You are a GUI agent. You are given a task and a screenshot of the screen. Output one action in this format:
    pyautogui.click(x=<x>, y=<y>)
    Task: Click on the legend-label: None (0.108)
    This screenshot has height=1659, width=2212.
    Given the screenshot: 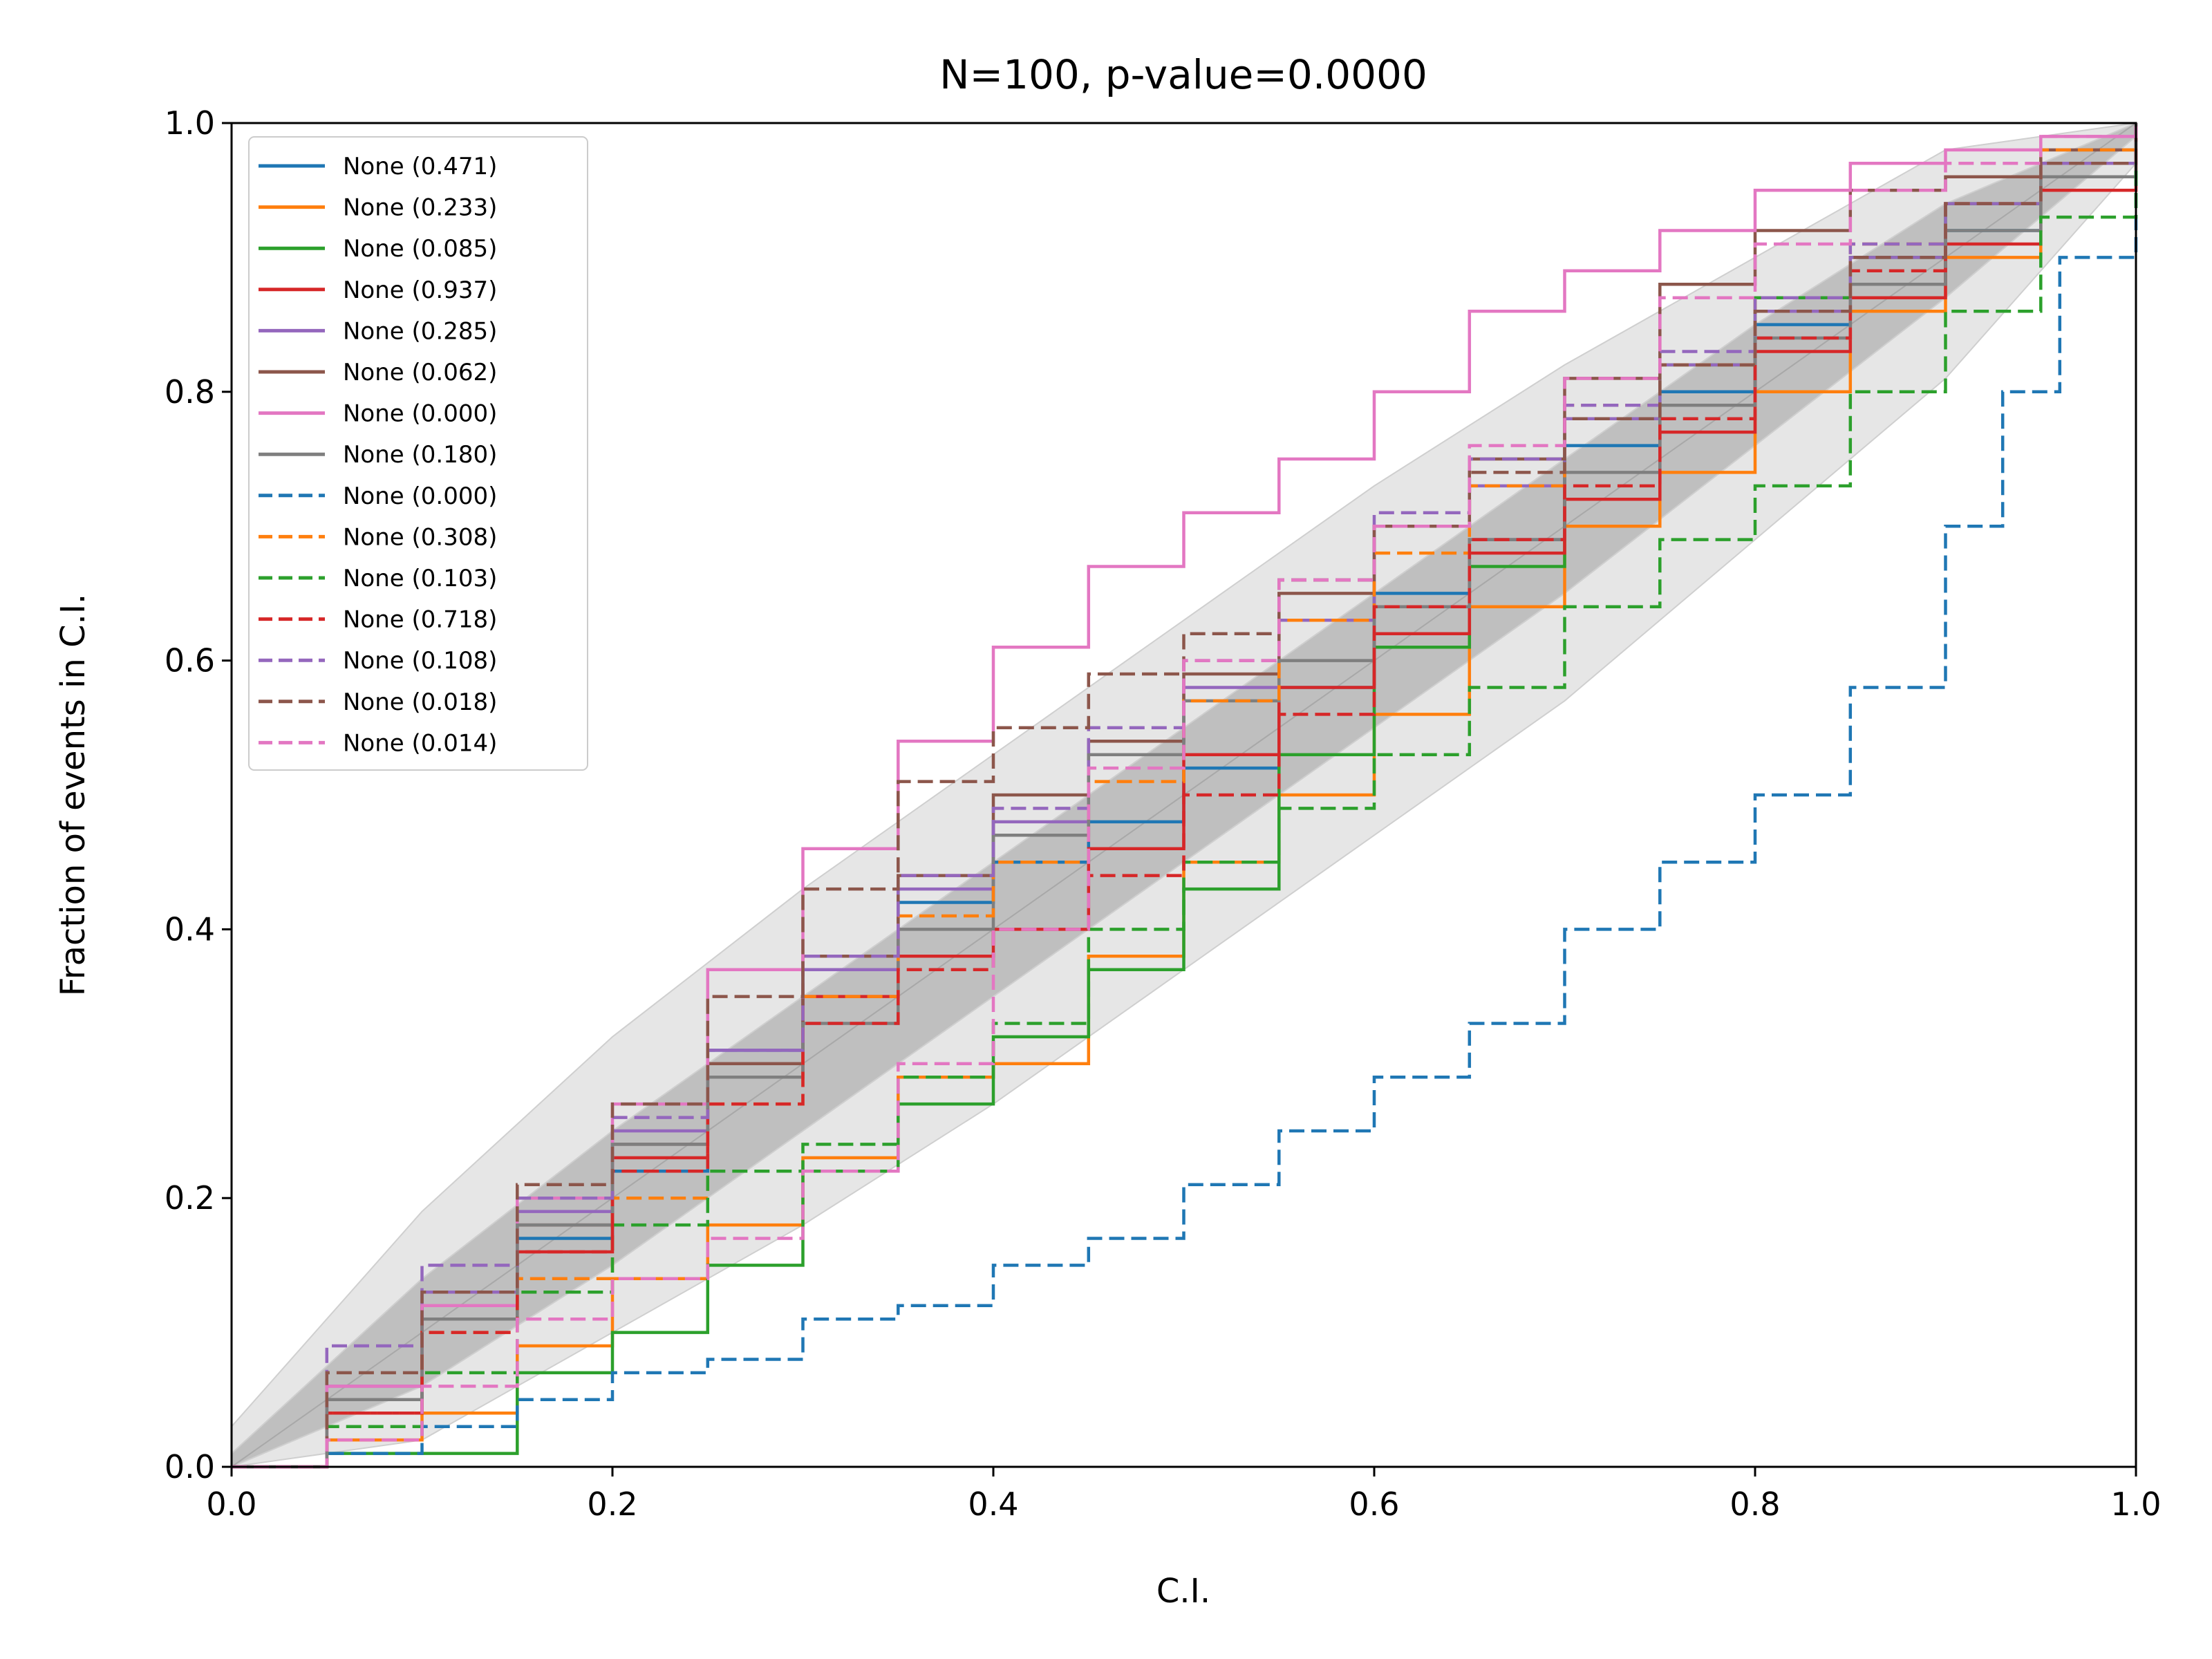 What is the action you would take?
    pyautogui.click(x=420, y=661)
    